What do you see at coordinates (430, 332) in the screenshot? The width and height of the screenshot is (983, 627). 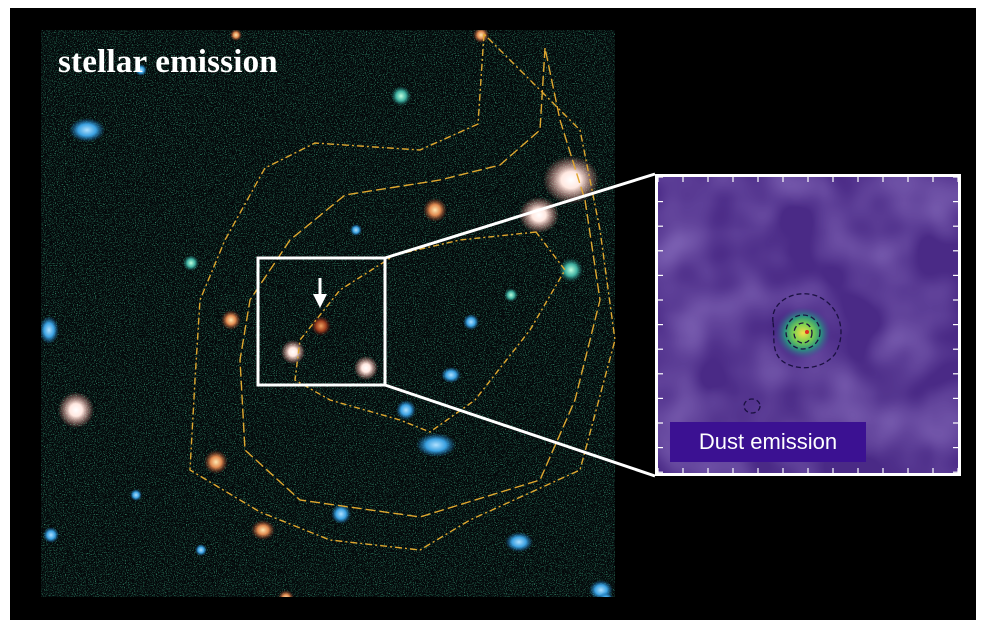 I see `inner-contour` at bounding box center [430, 332].